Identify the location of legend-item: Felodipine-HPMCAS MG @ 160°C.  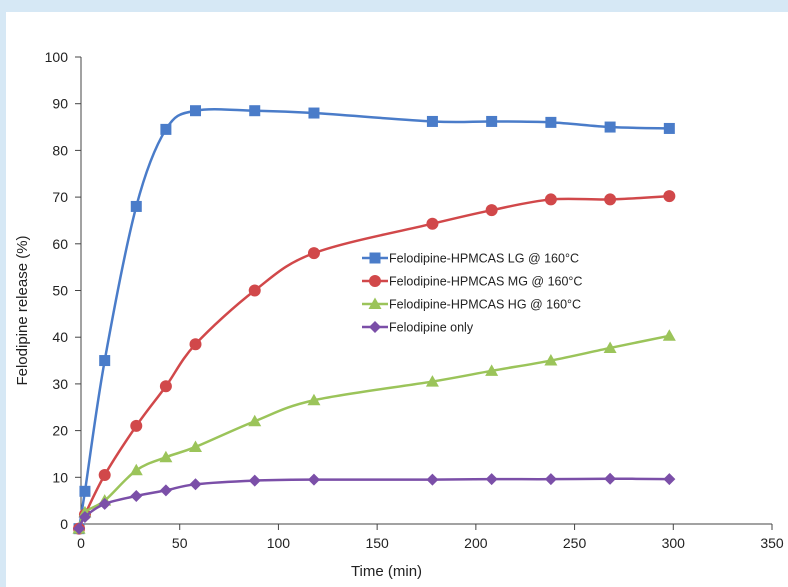
(472, 282).